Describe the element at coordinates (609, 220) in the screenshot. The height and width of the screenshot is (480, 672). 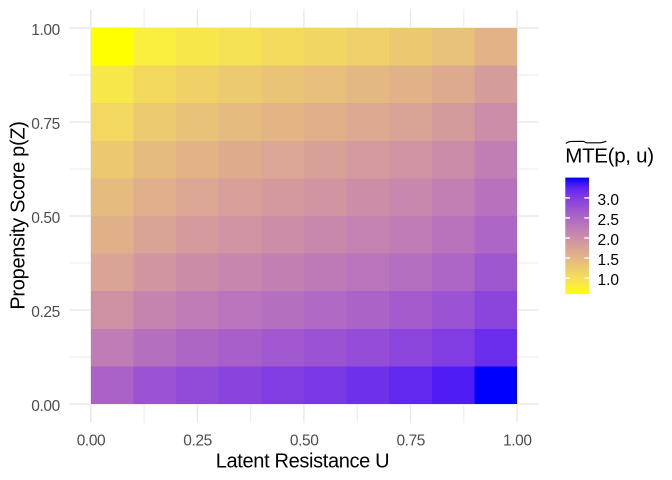
I see `svg-text: 2.5` at that location.